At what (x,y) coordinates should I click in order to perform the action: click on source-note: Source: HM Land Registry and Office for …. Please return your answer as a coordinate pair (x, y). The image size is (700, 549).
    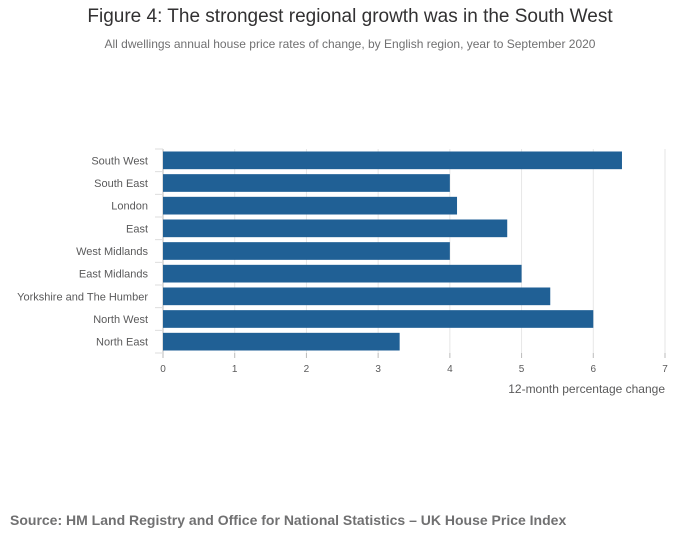
    Looking at the image, I should click on (288, 520).